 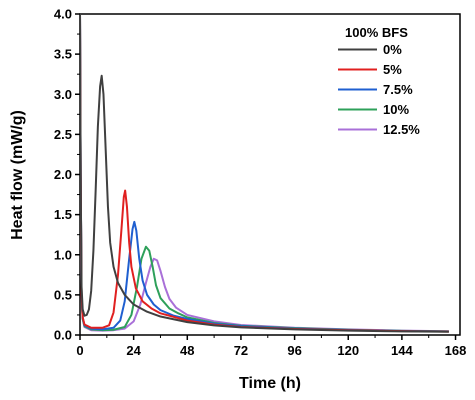 What do you see at coordinates (398, 89) in the screenshot?
I see `legend-label-2: 7.5%` at bounding box center [398, 89].